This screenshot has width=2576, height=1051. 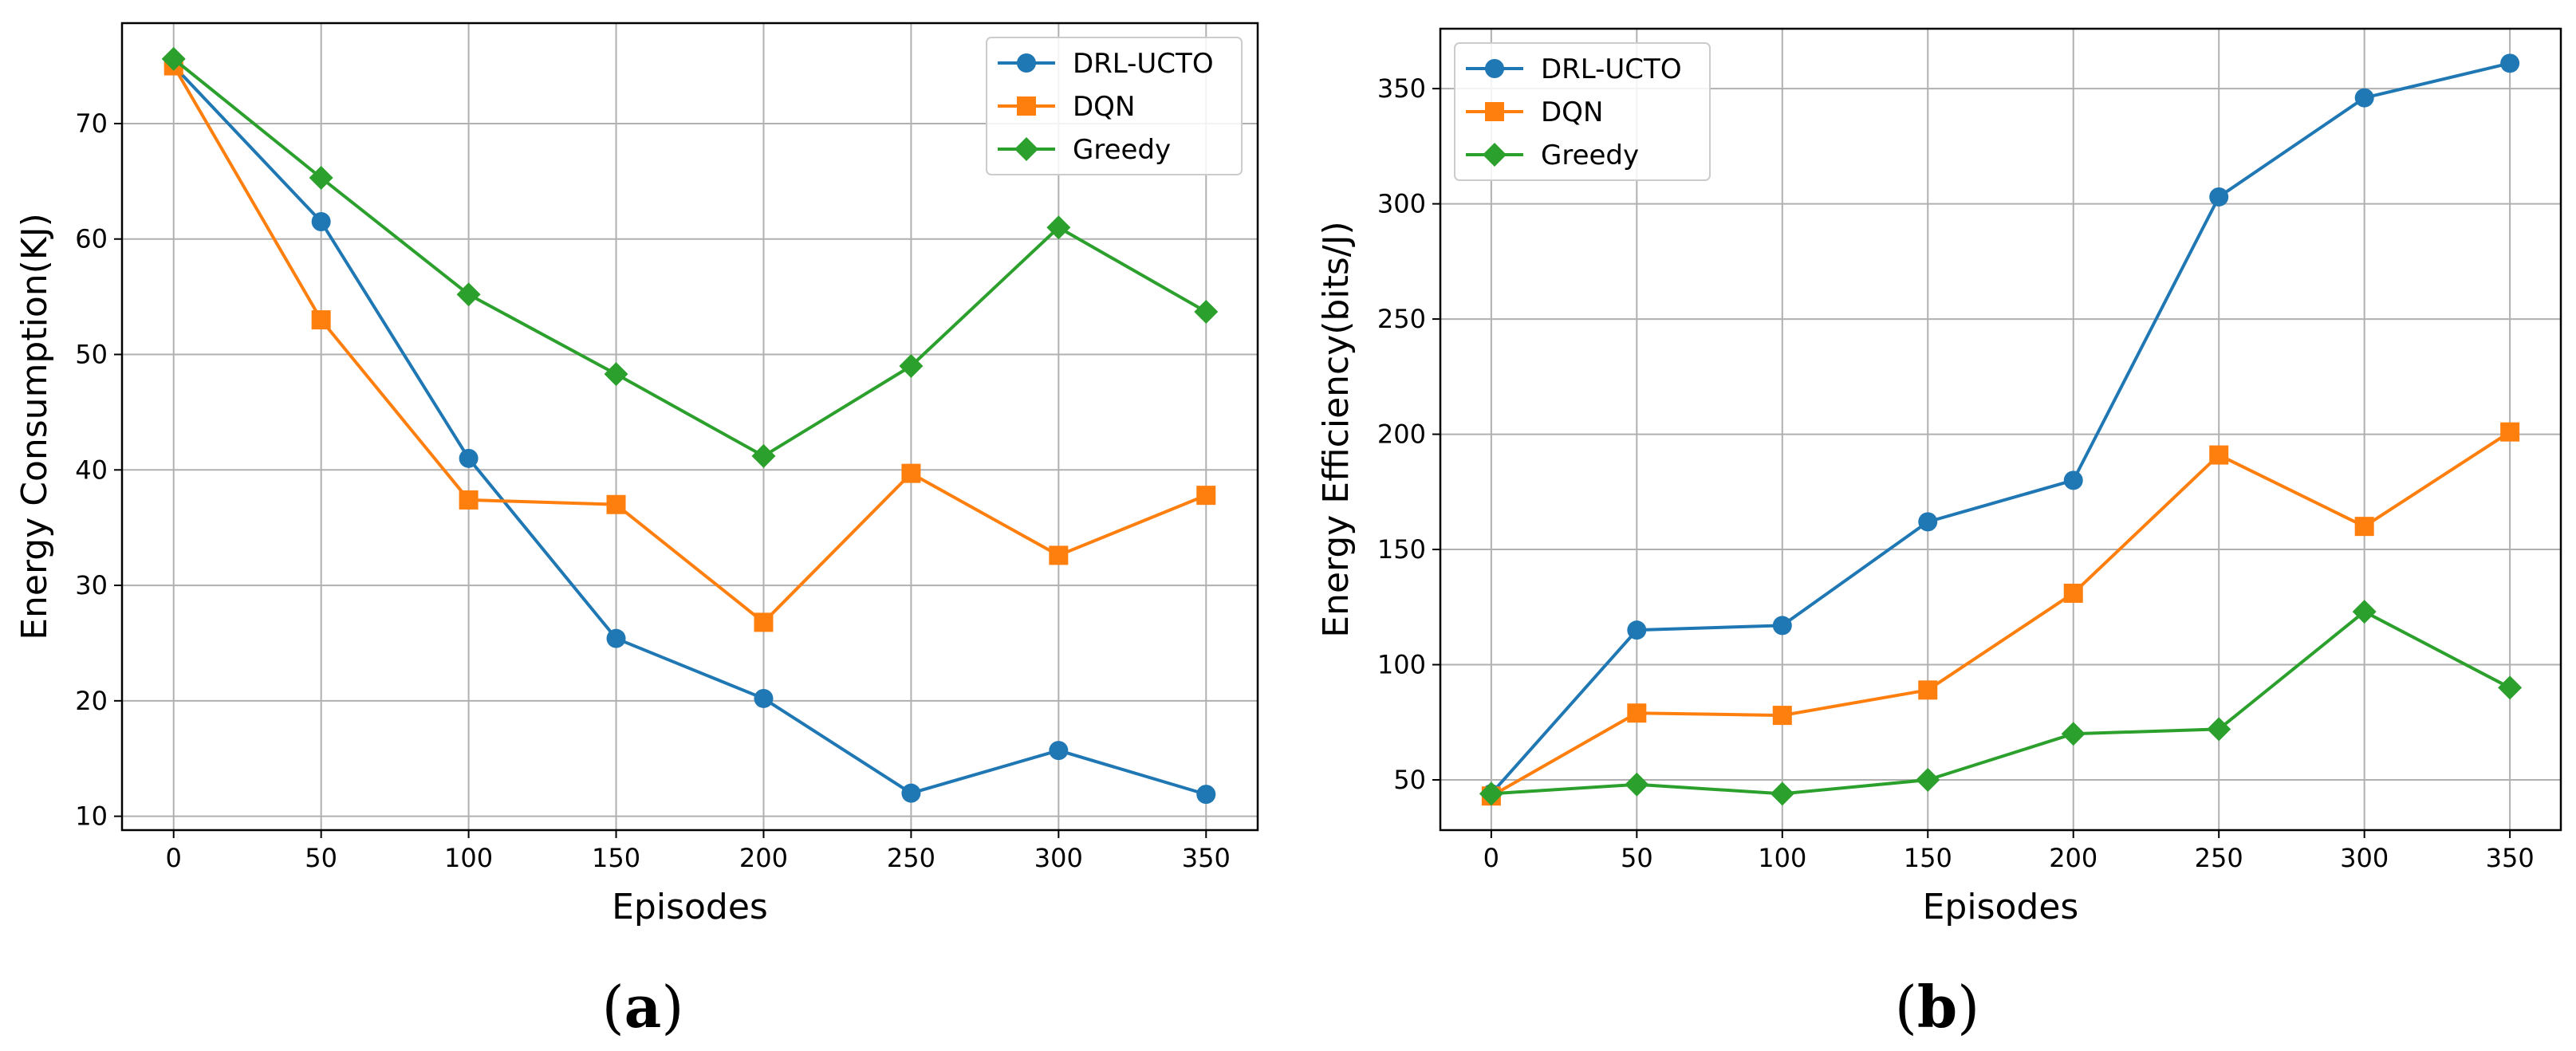 What do you see at coordinates (1401, 549) in the screenshot?
I see `y-tick-label: 150` at bounding box center [1401, 549].